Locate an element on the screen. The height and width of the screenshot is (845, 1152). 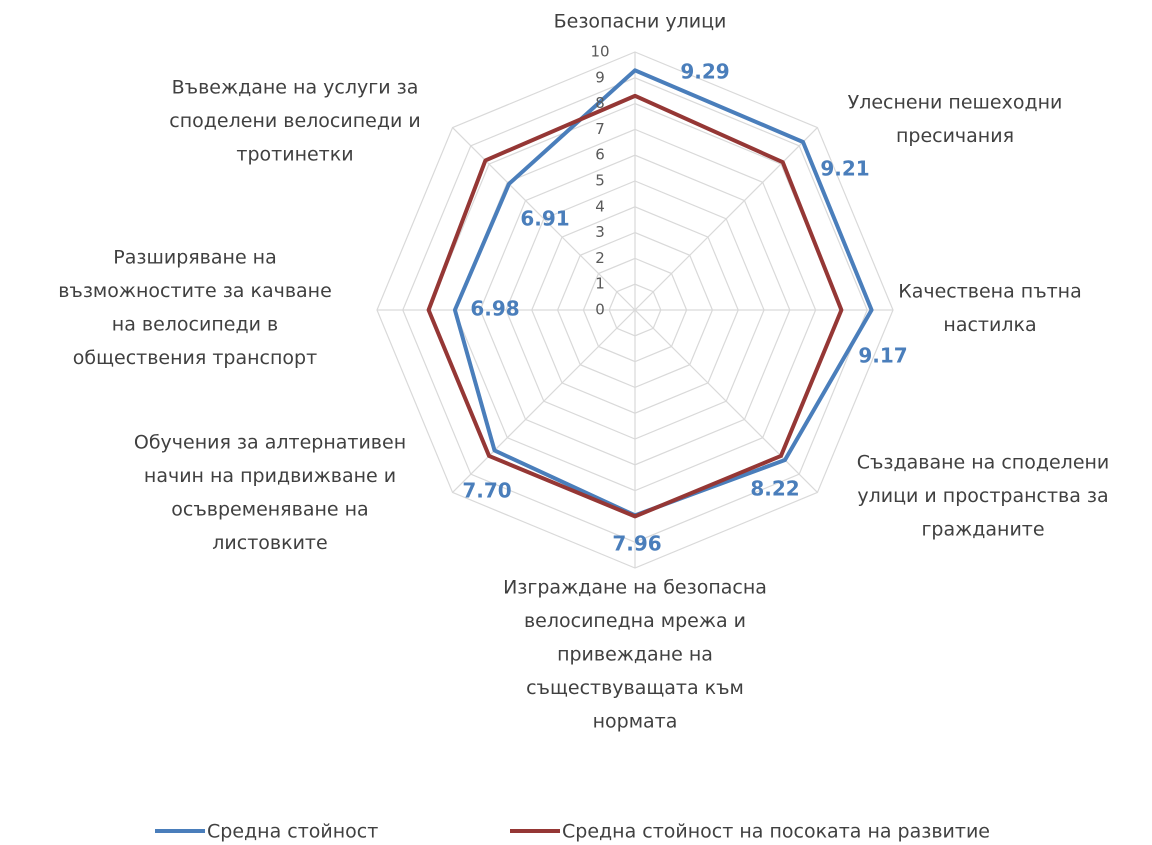
value-label: 9.29 is located at coordinates (704, 72).